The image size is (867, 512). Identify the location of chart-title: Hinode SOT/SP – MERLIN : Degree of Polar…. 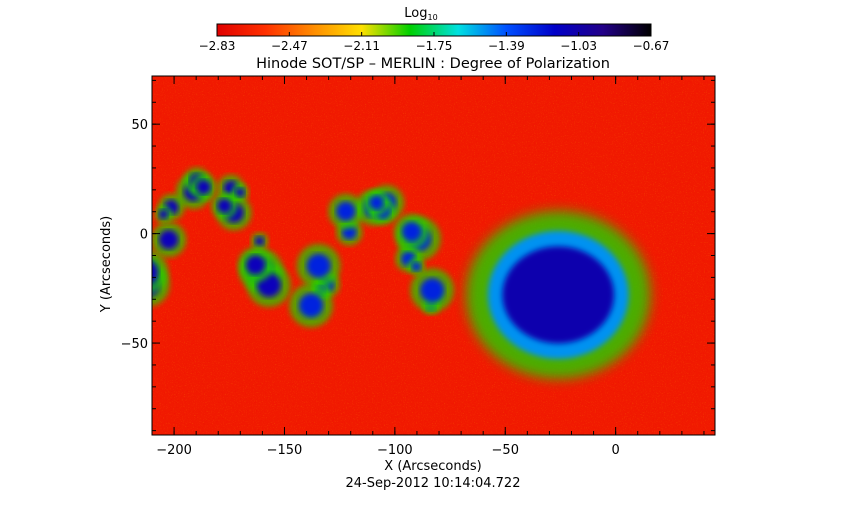
(433, 64).